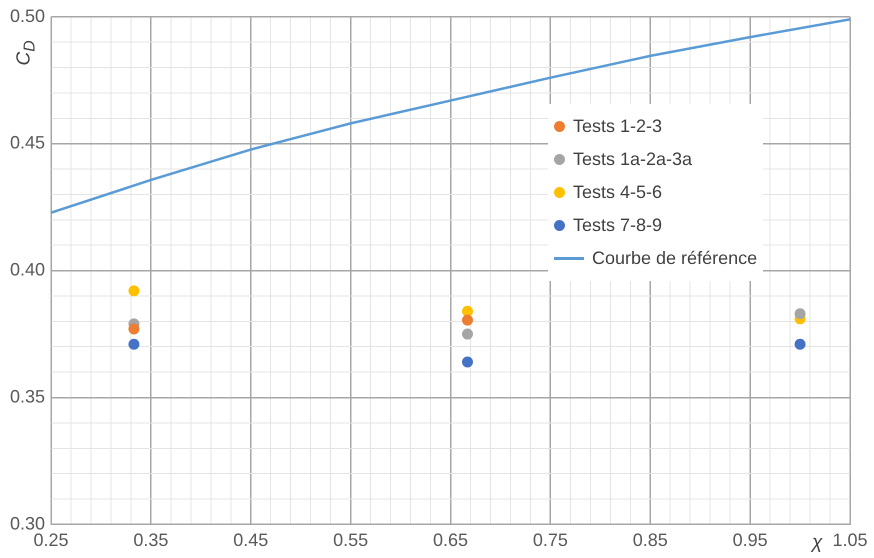 This screenshot has width=874, height=558. What do you see at coordinates (250, 540) in the screenshot?
I see `x-tick-label: 0.45` at bounding box center [250, 540].